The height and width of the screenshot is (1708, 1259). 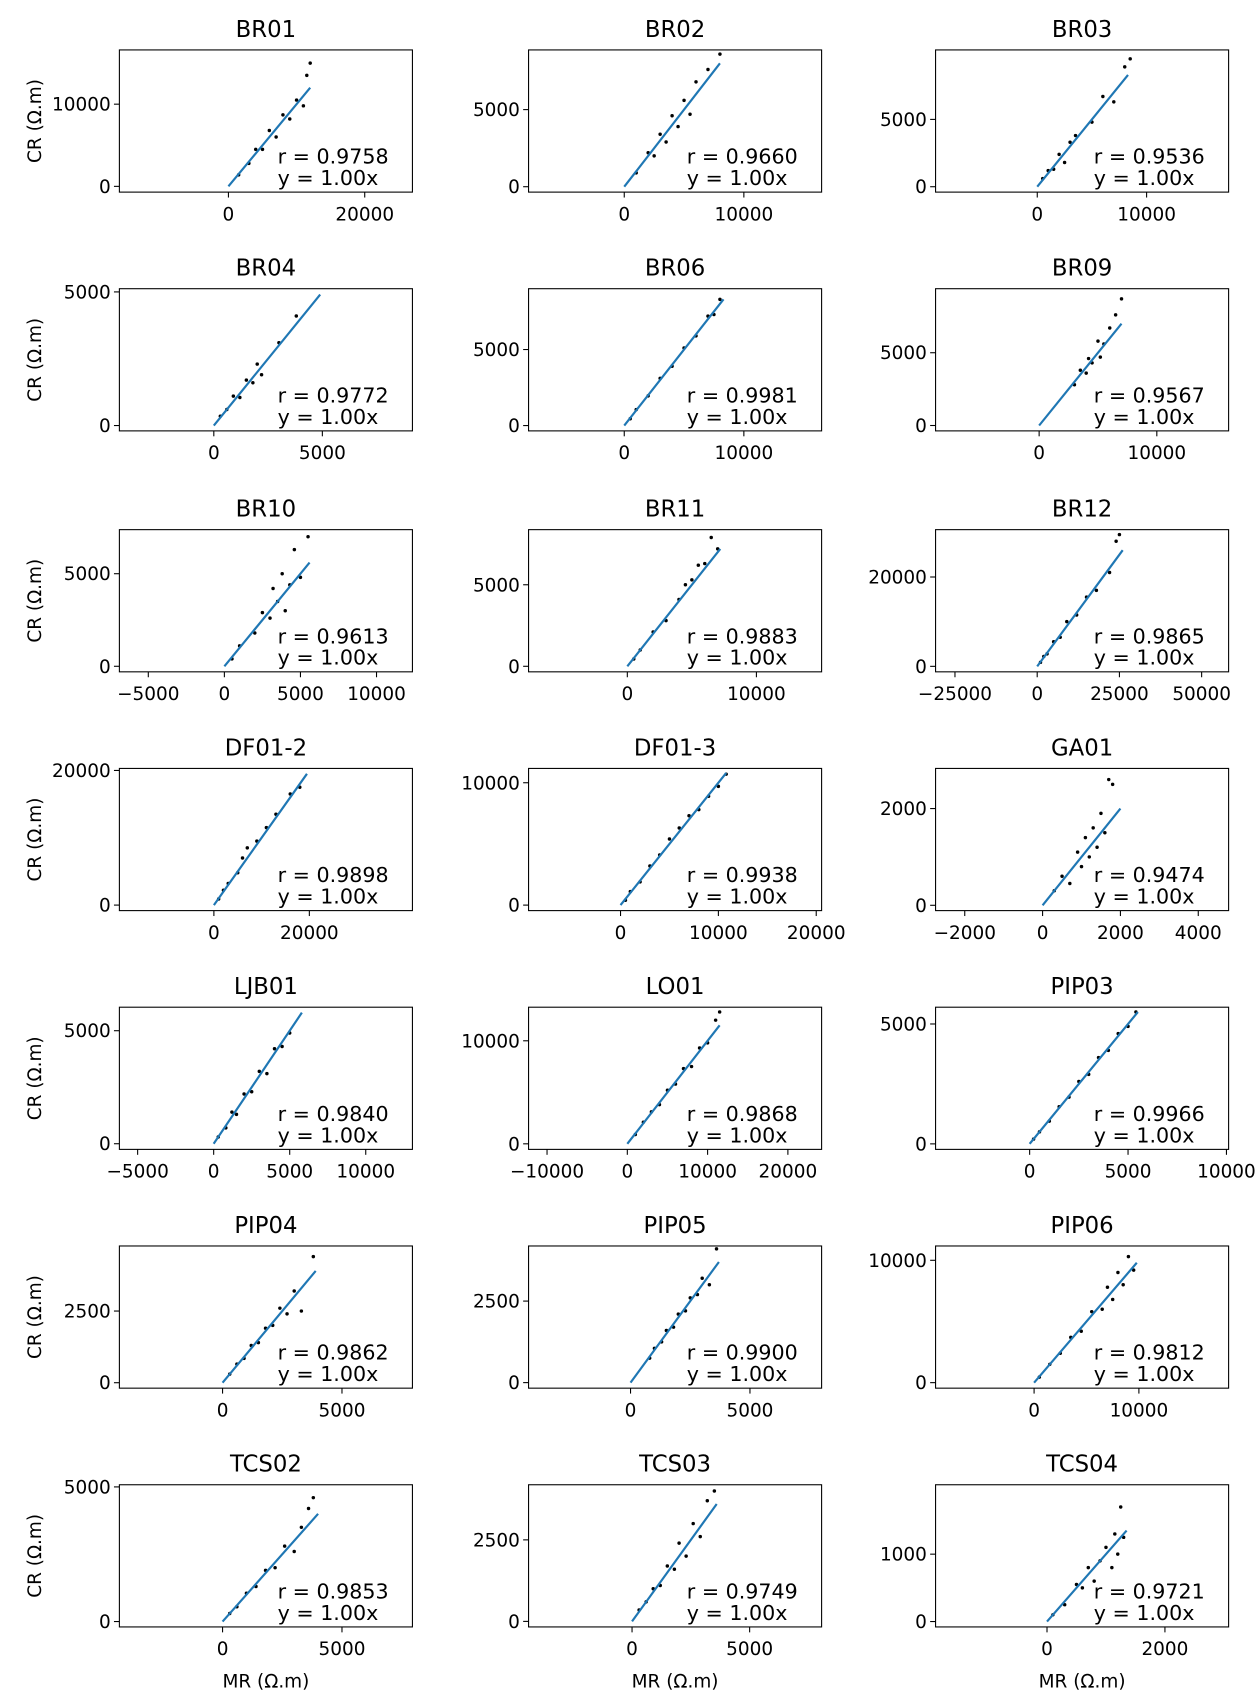 I want to click on annotation: r = 0.9862, so click(x=333, y=1353).